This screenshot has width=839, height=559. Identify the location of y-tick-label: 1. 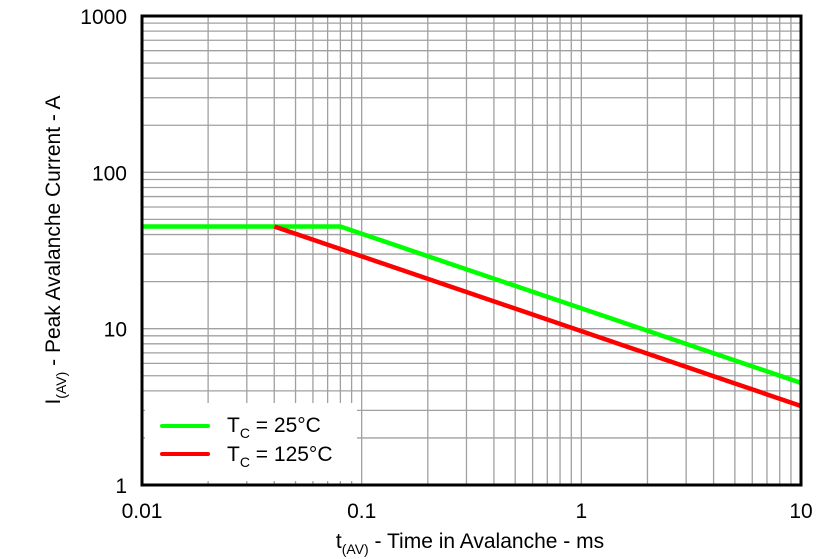
(121, 486).